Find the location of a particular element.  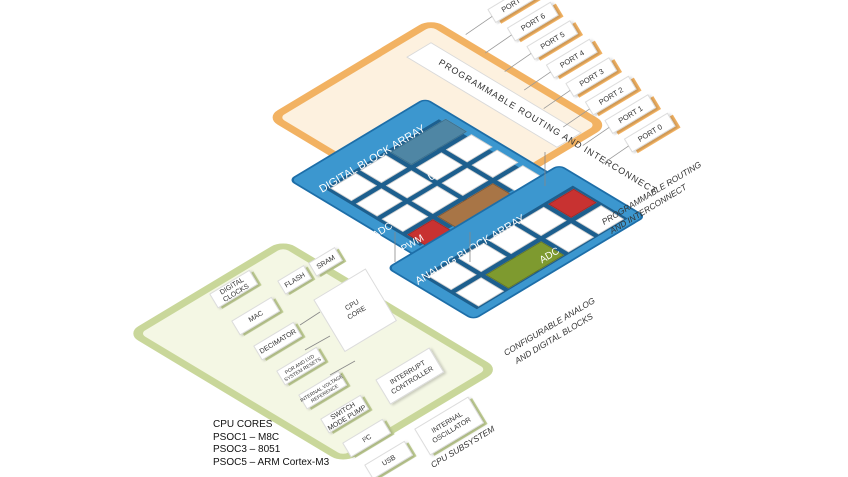

cpu-block-decimator: DECIMATOR is located at coordinates (279, 341).